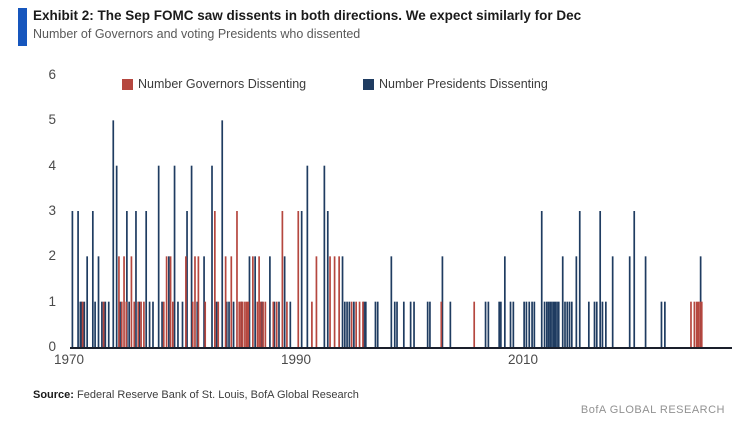 Image resolution: width=739 pixels, height=430 pixels. I want to click on exhibit-accent-bar, so click(22, 27).